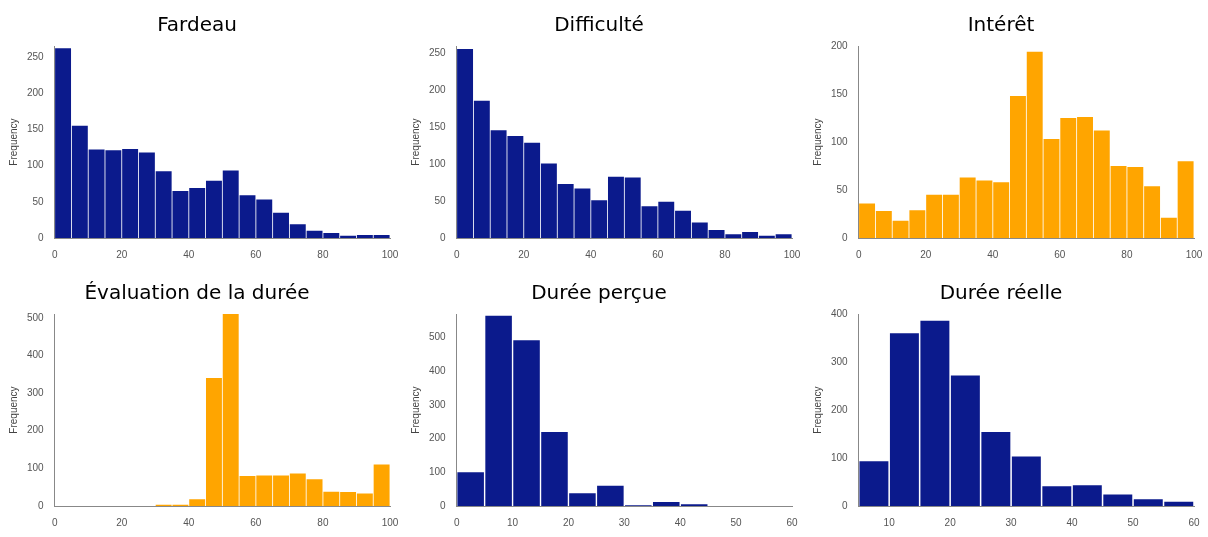 This screenshot has width=1208, height=537. What do you see at coordinates (599, 292) in the screenshot?
I see `chart-title: Durée perçue` at bounding box center [599, 292].